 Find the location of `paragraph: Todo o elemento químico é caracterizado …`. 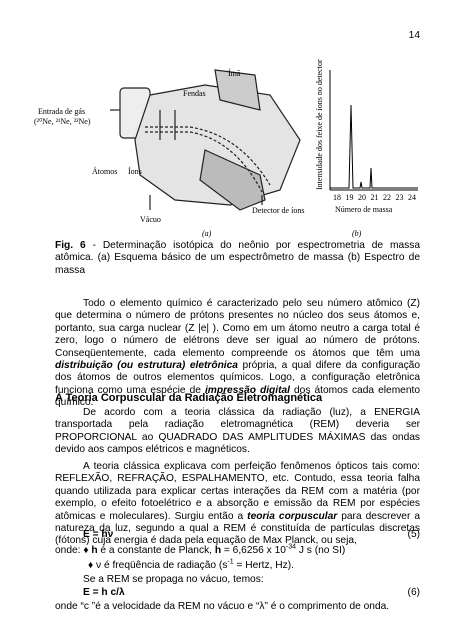

paragraph: Todo o elemento químico é caracterizado … is located at coordinates (238, 353).